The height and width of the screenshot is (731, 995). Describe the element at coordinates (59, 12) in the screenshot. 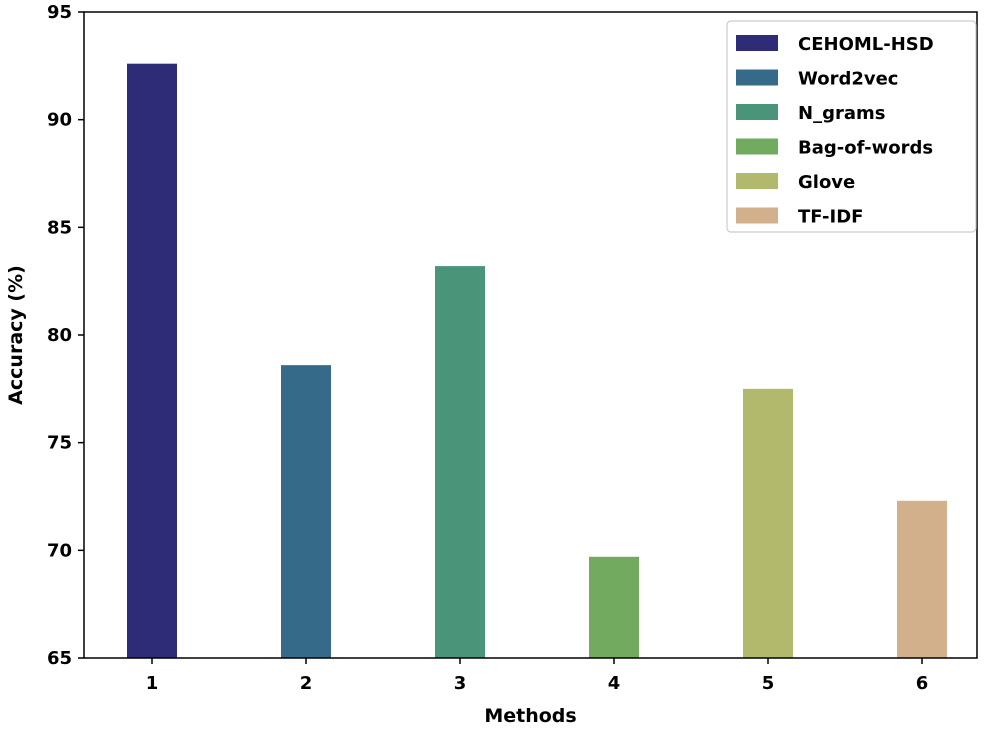

I see `y-tick-label: 95` at that location.